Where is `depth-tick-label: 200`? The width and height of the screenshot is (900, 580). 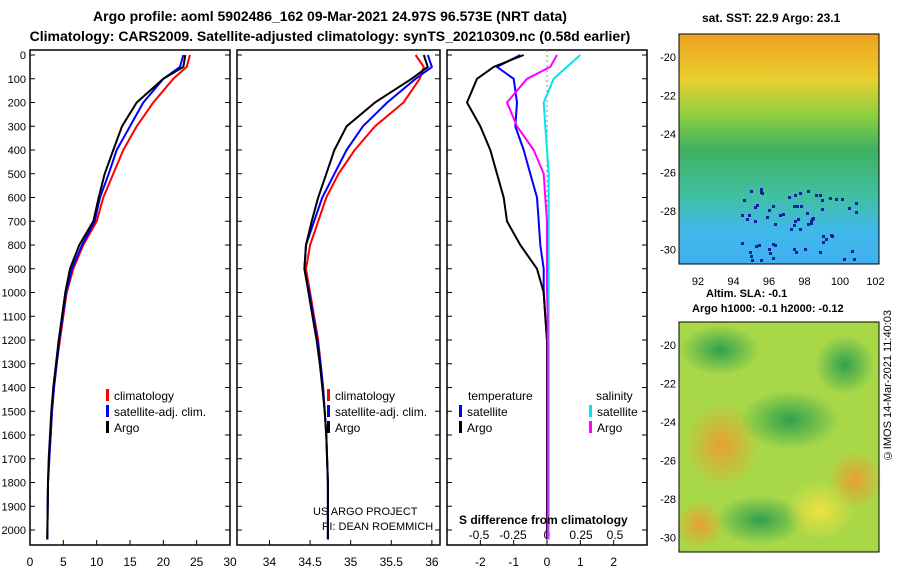 depth-tick-label: 200 is located at coordinates (17, 104).